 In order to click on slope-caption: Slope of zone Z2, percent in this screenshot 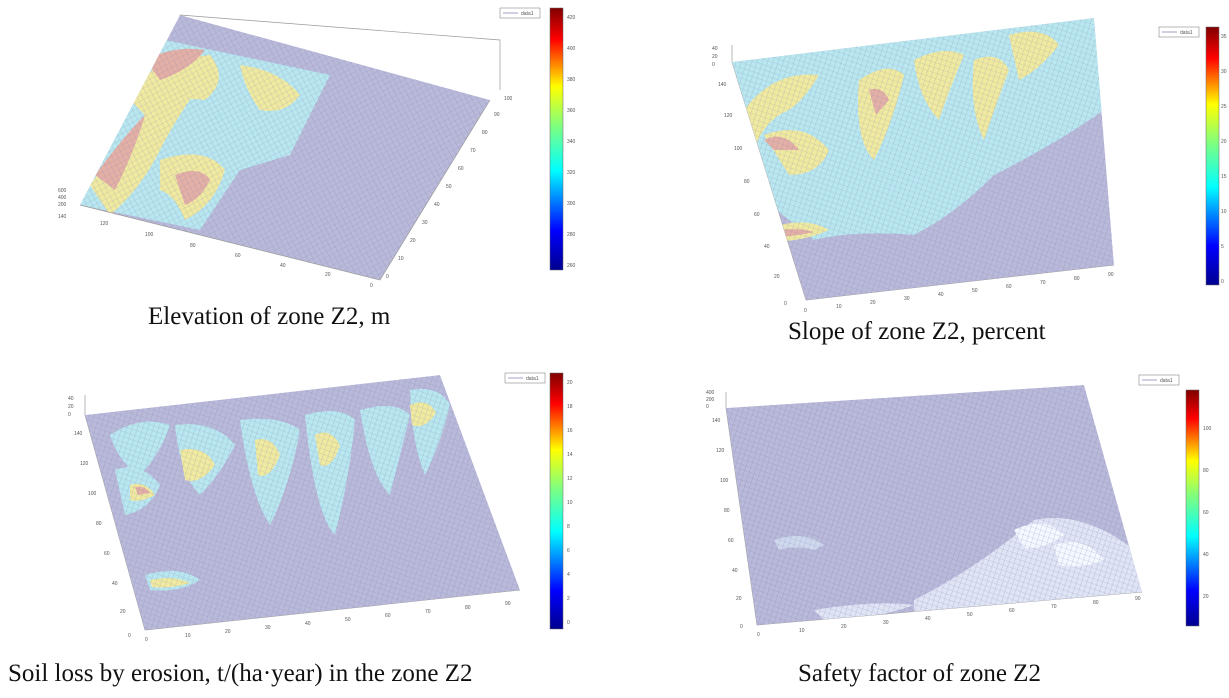, I will do `click(917, 331)`.